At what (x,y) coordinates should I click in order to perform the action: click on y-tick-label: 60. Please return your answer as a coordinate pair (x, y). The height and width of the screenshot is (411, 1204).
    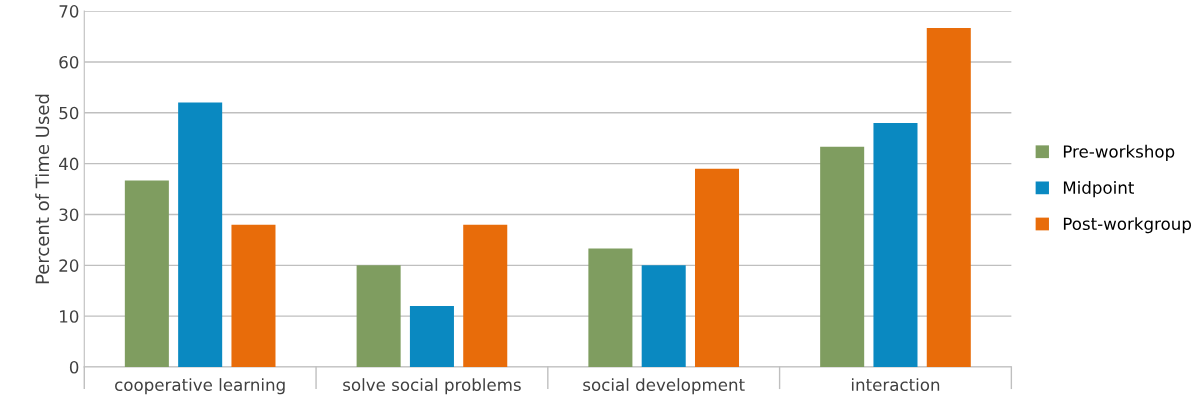
    Looking at the image, I should click on (69, 62).